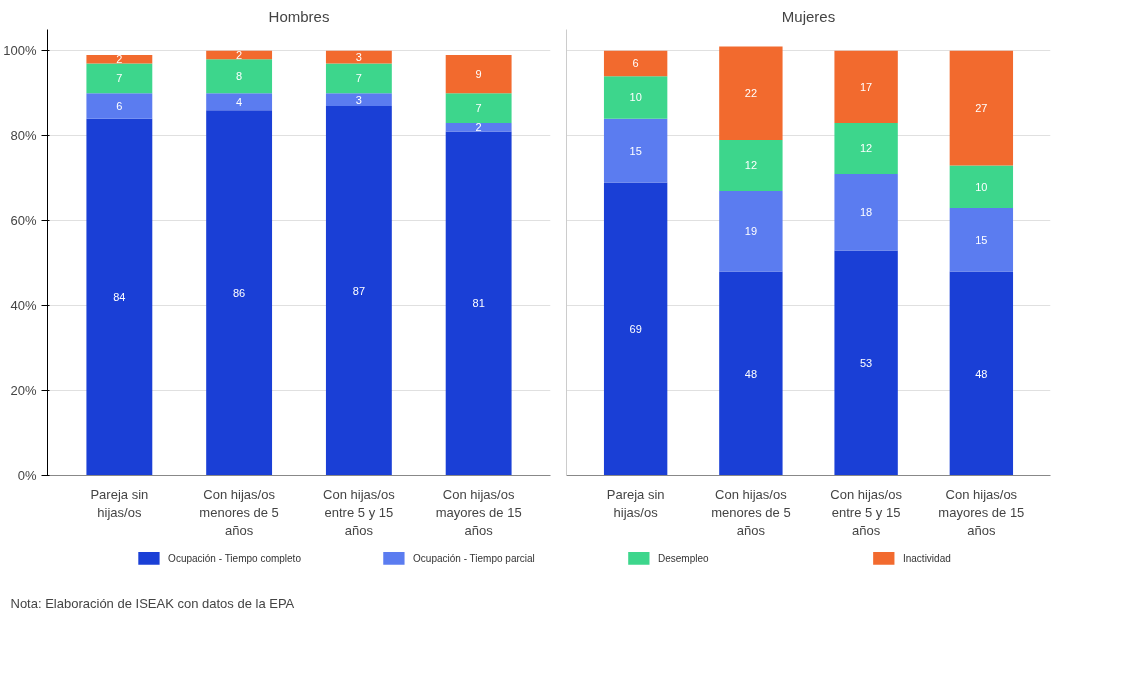  What do you see at coordinates (235, 558) in the screenshot?
I see `legend-label: Ocupación - Tiempo completo` at bounding box center [235, 558].